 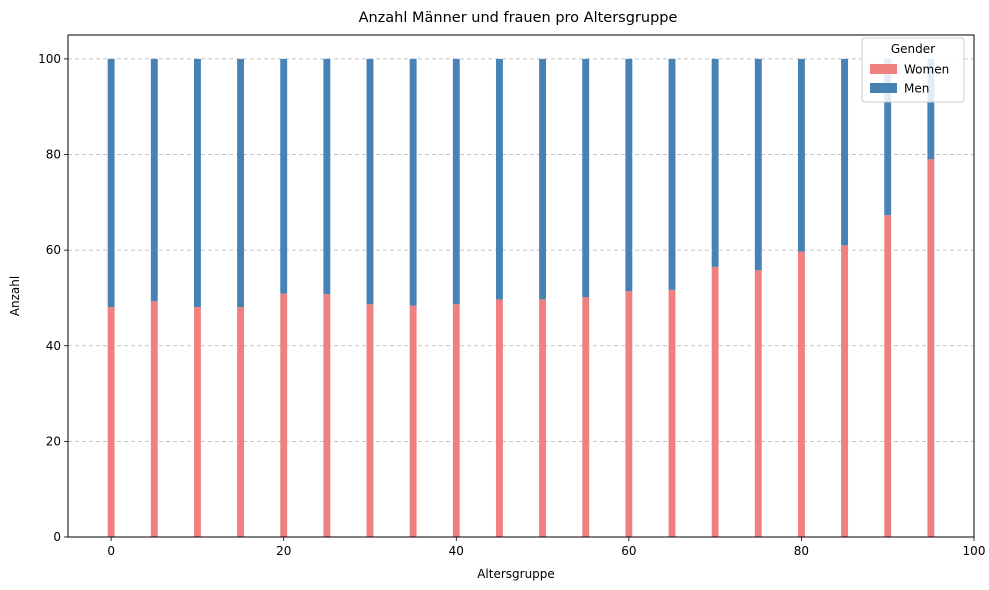 I want to click on y-tick-label: 40, so click(x=53, y=346).